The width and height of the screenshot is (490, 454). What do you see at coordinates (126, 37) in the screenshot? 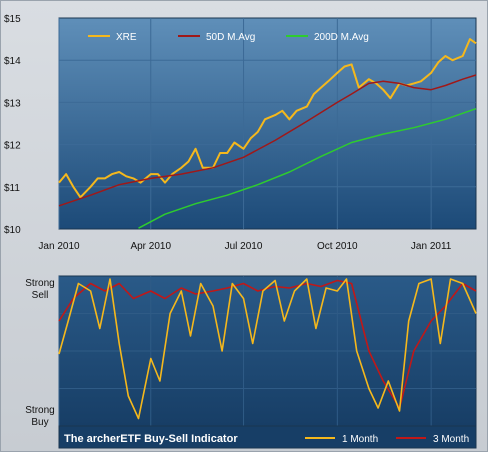
I see `legend-label-xre: XRE` at bounding box center [126, 37].